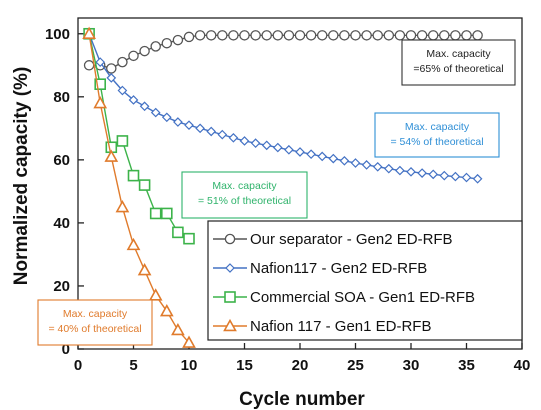 Image resolution: width=541 pixels, height=410 pixels. I want to click on y-tick-label: 60, so click(61, 160).